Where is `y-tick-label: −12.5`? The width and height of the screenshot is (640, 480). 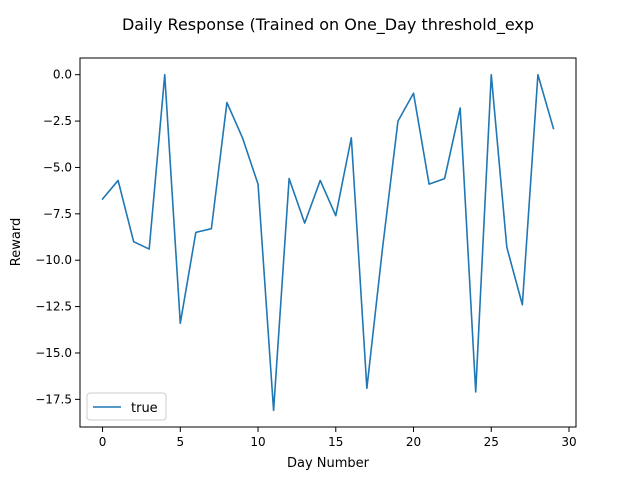
y-tick-label: −12.5 is located at coordinates (53, 307).